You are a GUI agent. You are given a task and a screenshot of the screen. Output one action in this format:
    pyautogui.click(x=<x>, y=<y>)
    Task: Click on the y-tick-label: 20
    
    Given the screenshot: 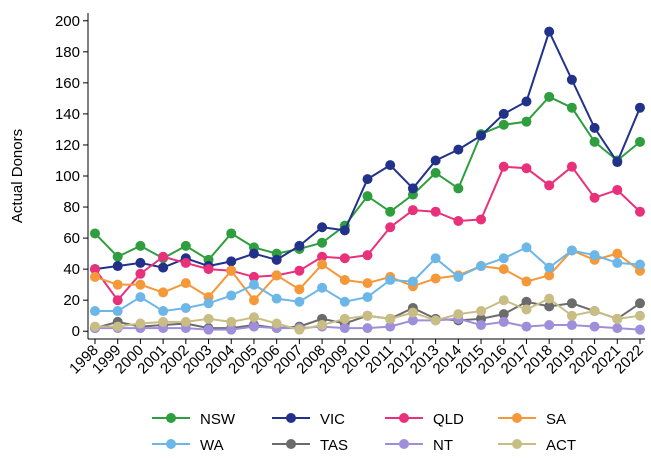 What is the action you would take?
    pyautogui.click(x=71, y=300)
    